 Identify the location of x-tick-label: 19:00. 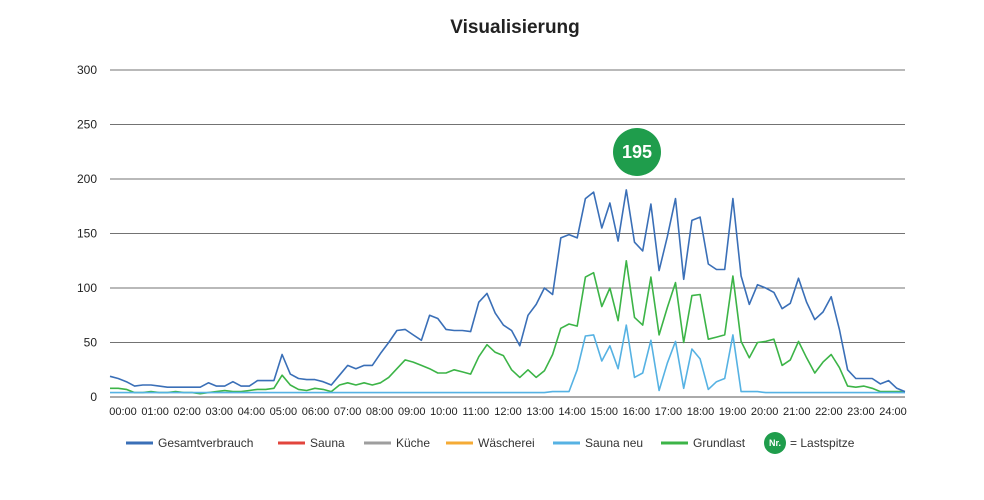
(733, 412).